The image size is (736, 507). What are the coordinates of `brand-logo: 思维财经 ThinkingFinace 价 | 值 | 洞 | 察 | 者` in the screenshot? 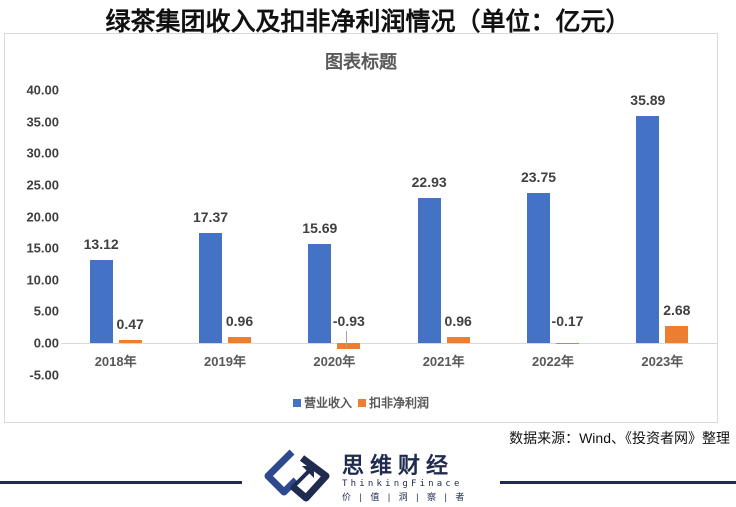 It's located at (372, 476).